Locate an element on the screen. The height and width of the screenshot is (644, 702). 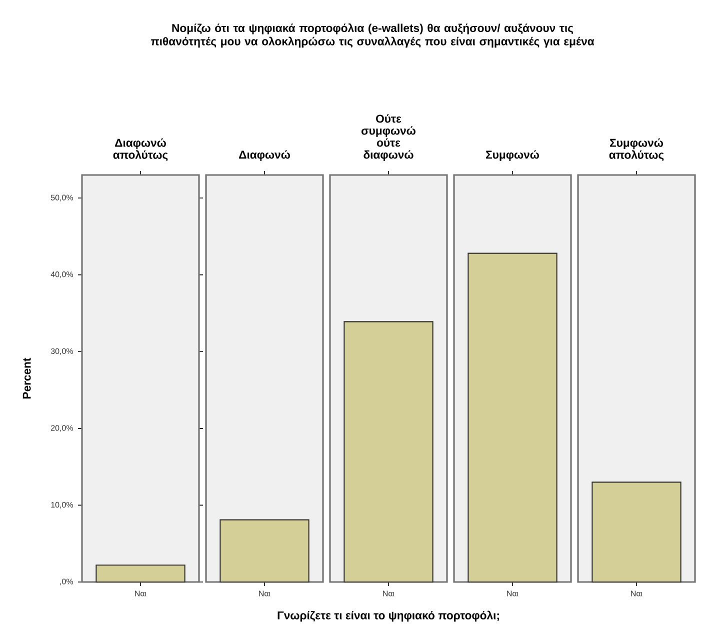
y-tick-label: 20,0% is located at coordinates (62, 428).